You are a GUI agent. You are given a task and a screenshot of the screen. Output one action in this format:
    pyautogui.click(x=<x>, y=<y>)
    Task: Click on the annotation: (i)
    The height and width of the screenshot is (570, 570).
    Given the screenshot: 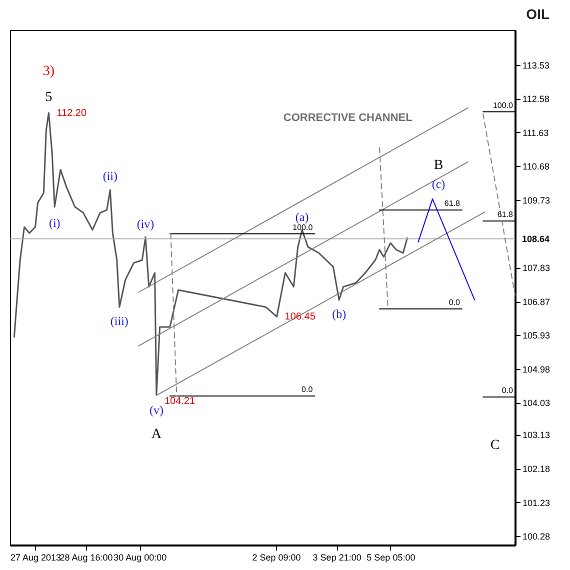 What is the action you would take?
    pyautogui.click(x=54, y=223)
    